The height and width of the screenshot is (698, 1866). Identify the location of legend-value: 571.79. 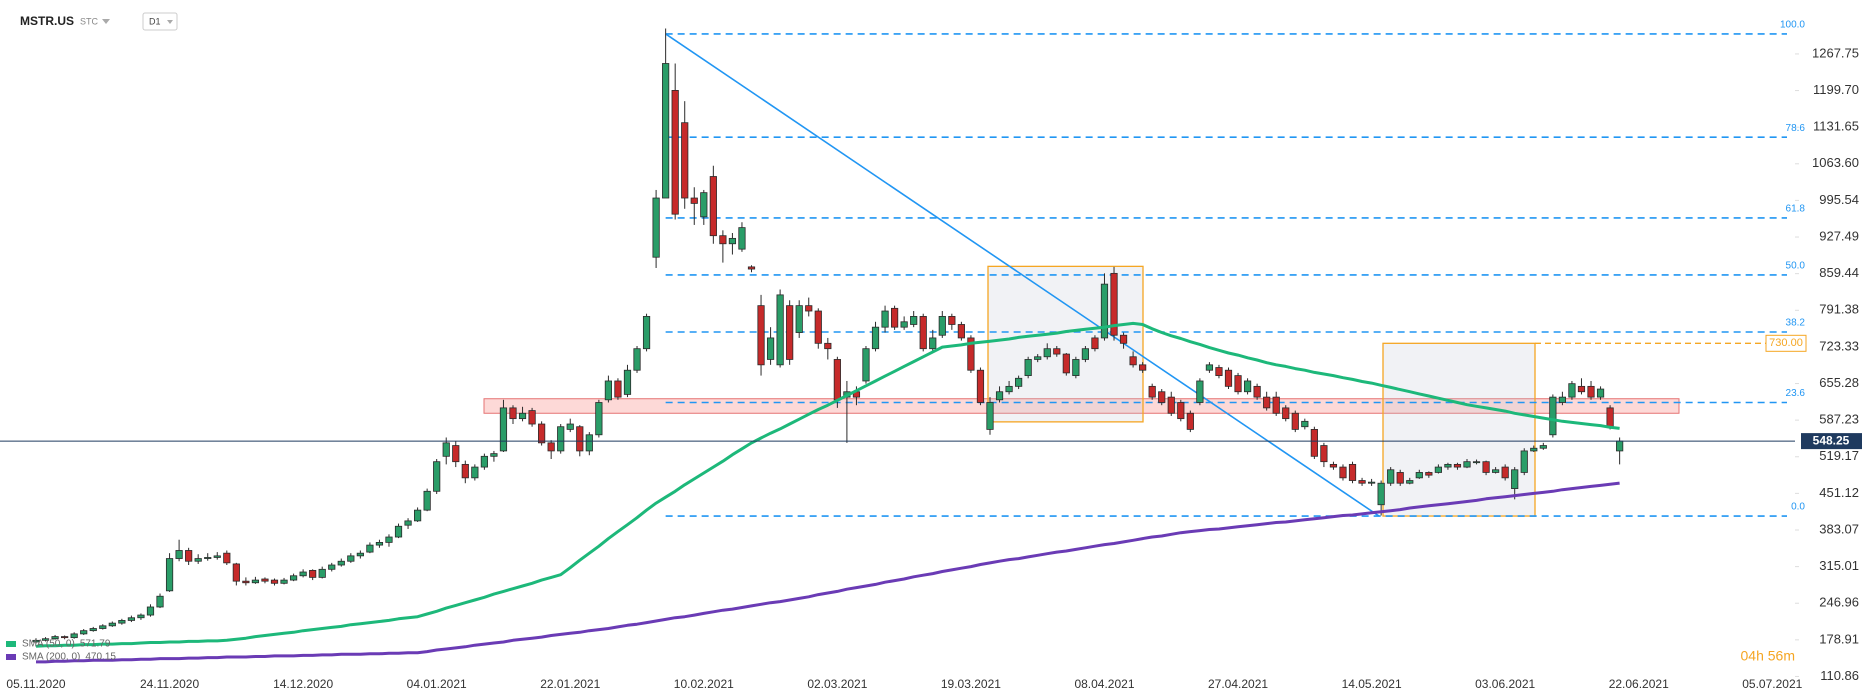
(95, 644).